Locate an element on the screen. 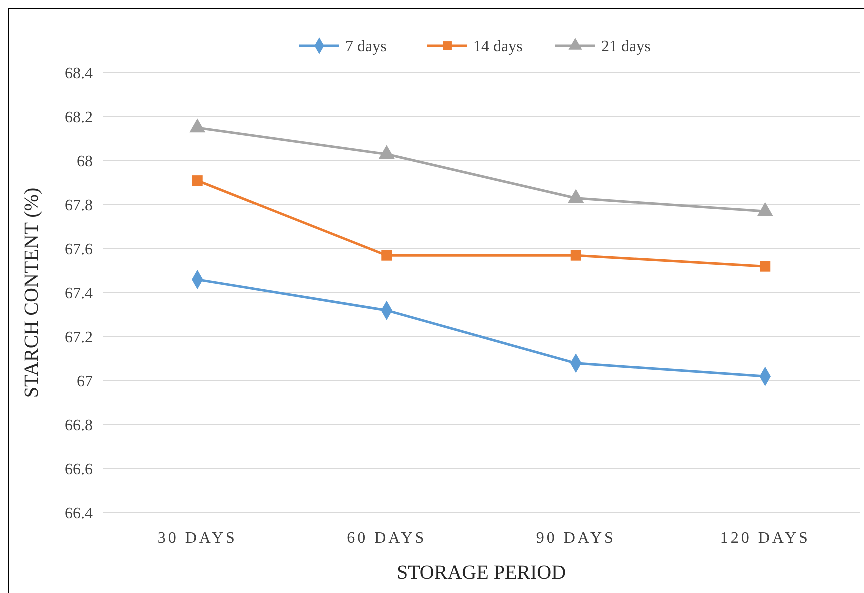 Image resolution: width=864 pixels, height=593 pixels. legend-label: 7 days is located at coordinates (366, 47).